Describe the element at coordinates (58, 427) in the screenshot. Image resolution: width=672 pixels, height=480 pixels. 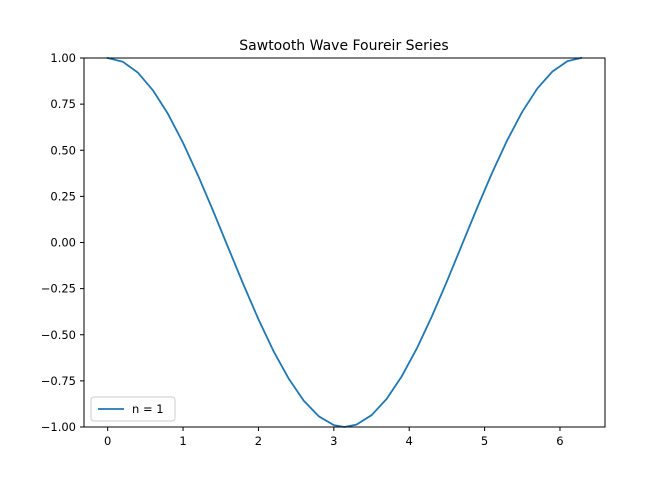
I see `y-tick-label: −1.00` at that location.